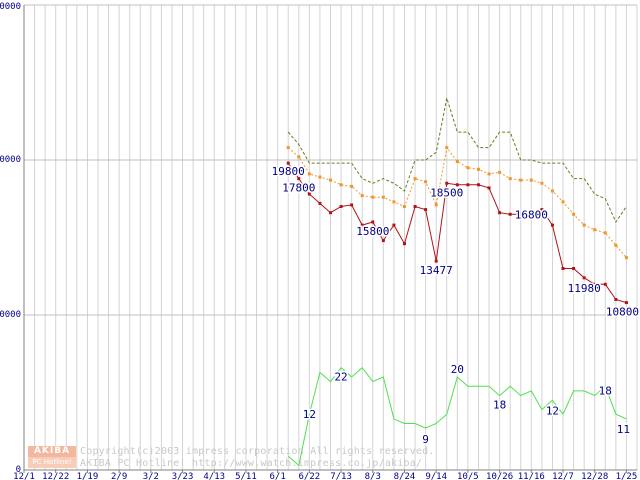 This screenshot has width=640, height=480. I want to click on data-label: 12, so click(309, 414).